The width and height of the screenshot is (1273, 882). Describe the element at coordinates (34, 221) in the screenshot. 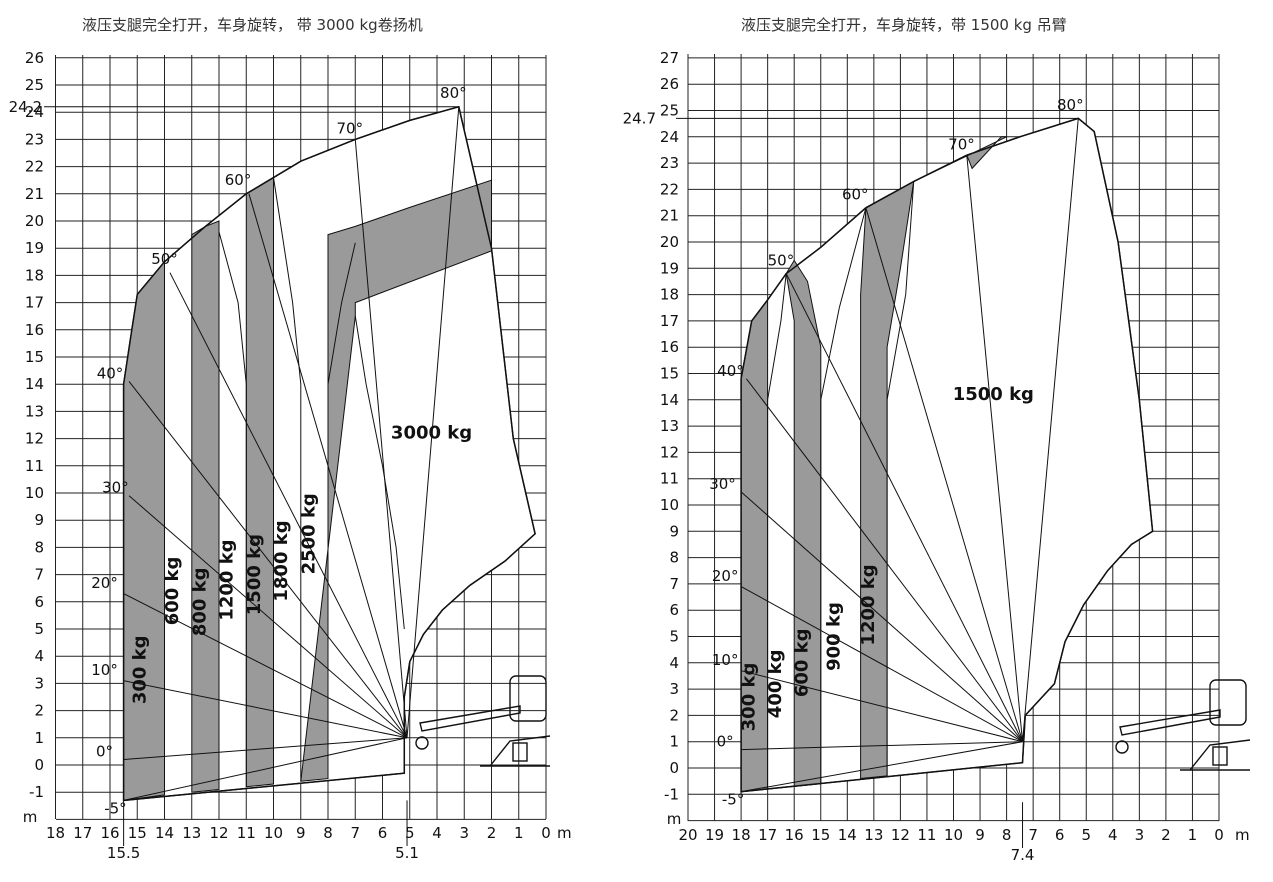

I see `y-tick-label: 20` at that location.